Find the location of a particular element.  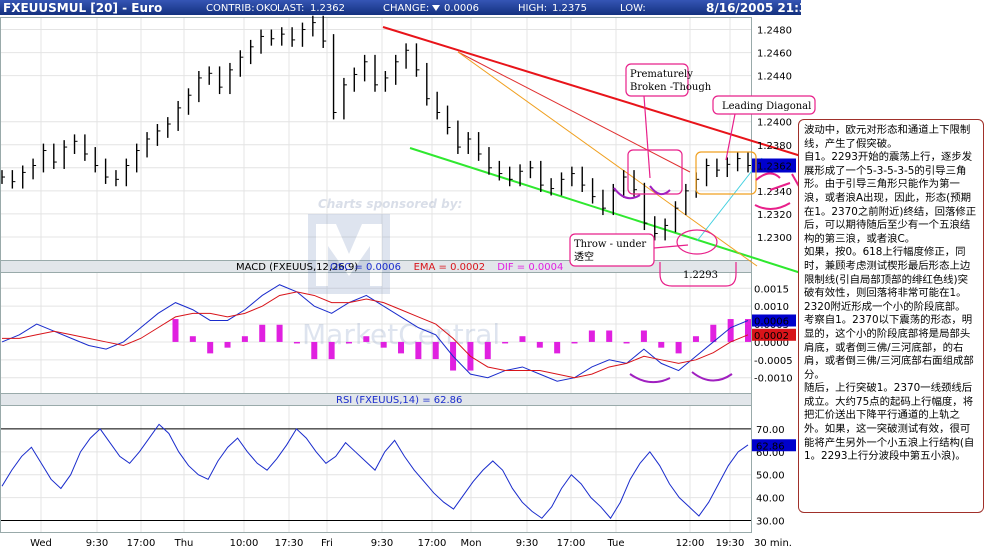

header-contrib-value: OKO is located at coordinates (267, 8).